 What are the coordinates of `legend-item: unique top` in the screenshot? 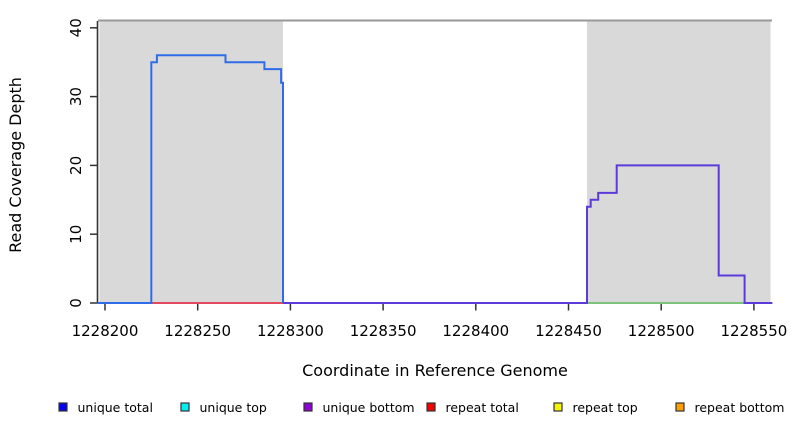 It's located at (223, 407).